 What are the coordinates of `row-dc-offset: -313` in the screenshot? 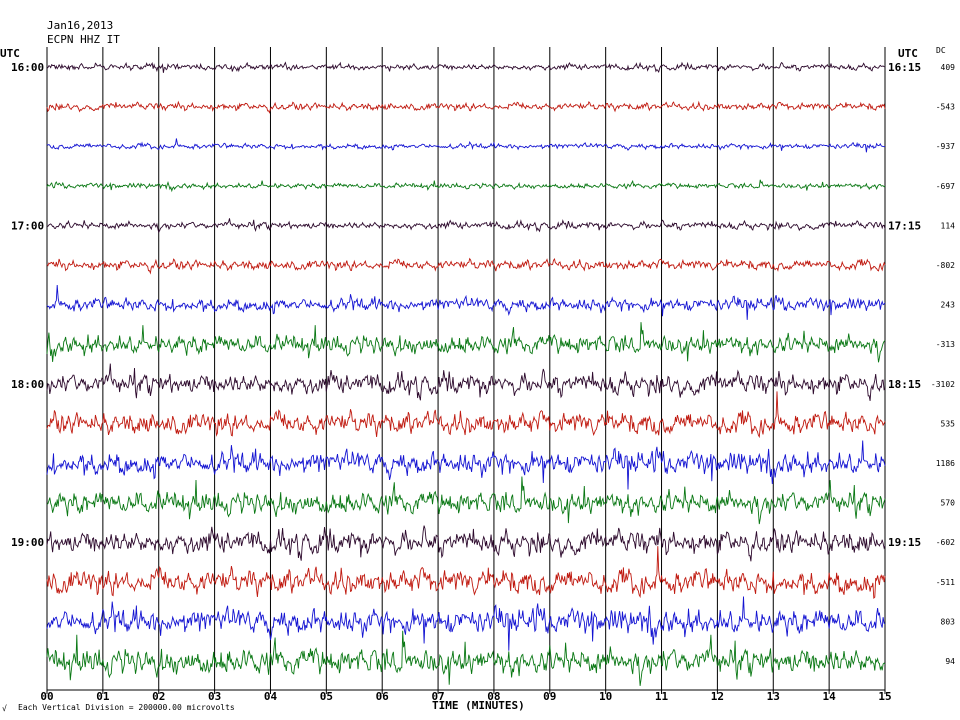 It's located at (945, 344).